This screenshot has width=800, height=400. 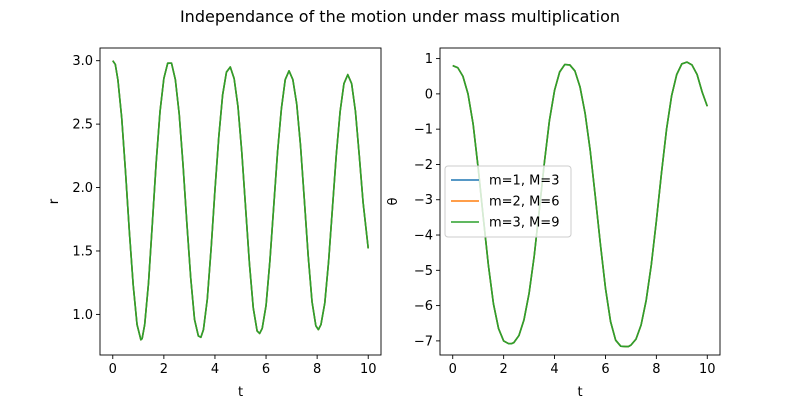 I want to click on y-tick-label: 2.0, so click(x=82, y=188).